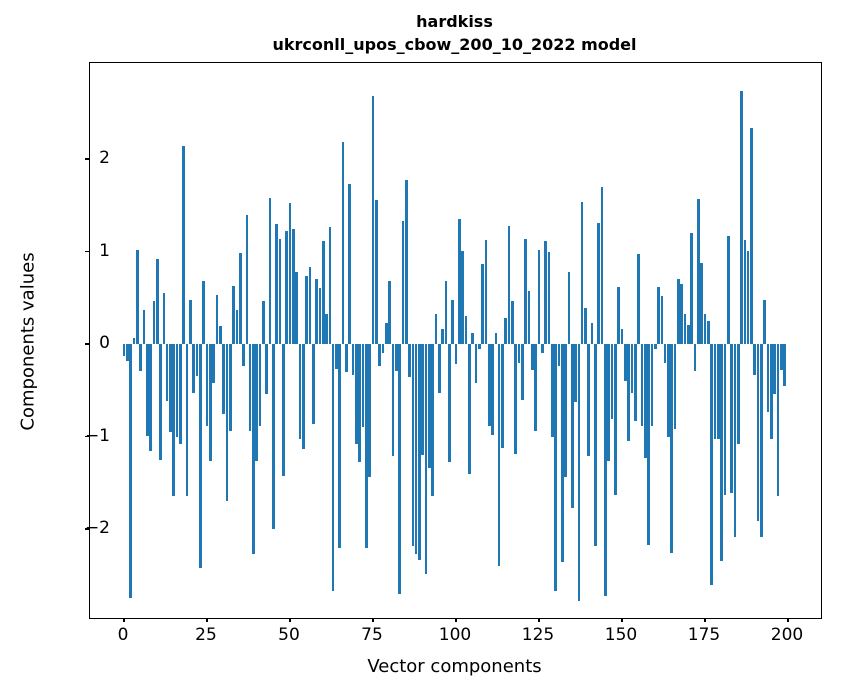 Image resolution: width=847 pixels, height=696 pixels. I want to click on x-tick-label: 200, so click(787, 635).